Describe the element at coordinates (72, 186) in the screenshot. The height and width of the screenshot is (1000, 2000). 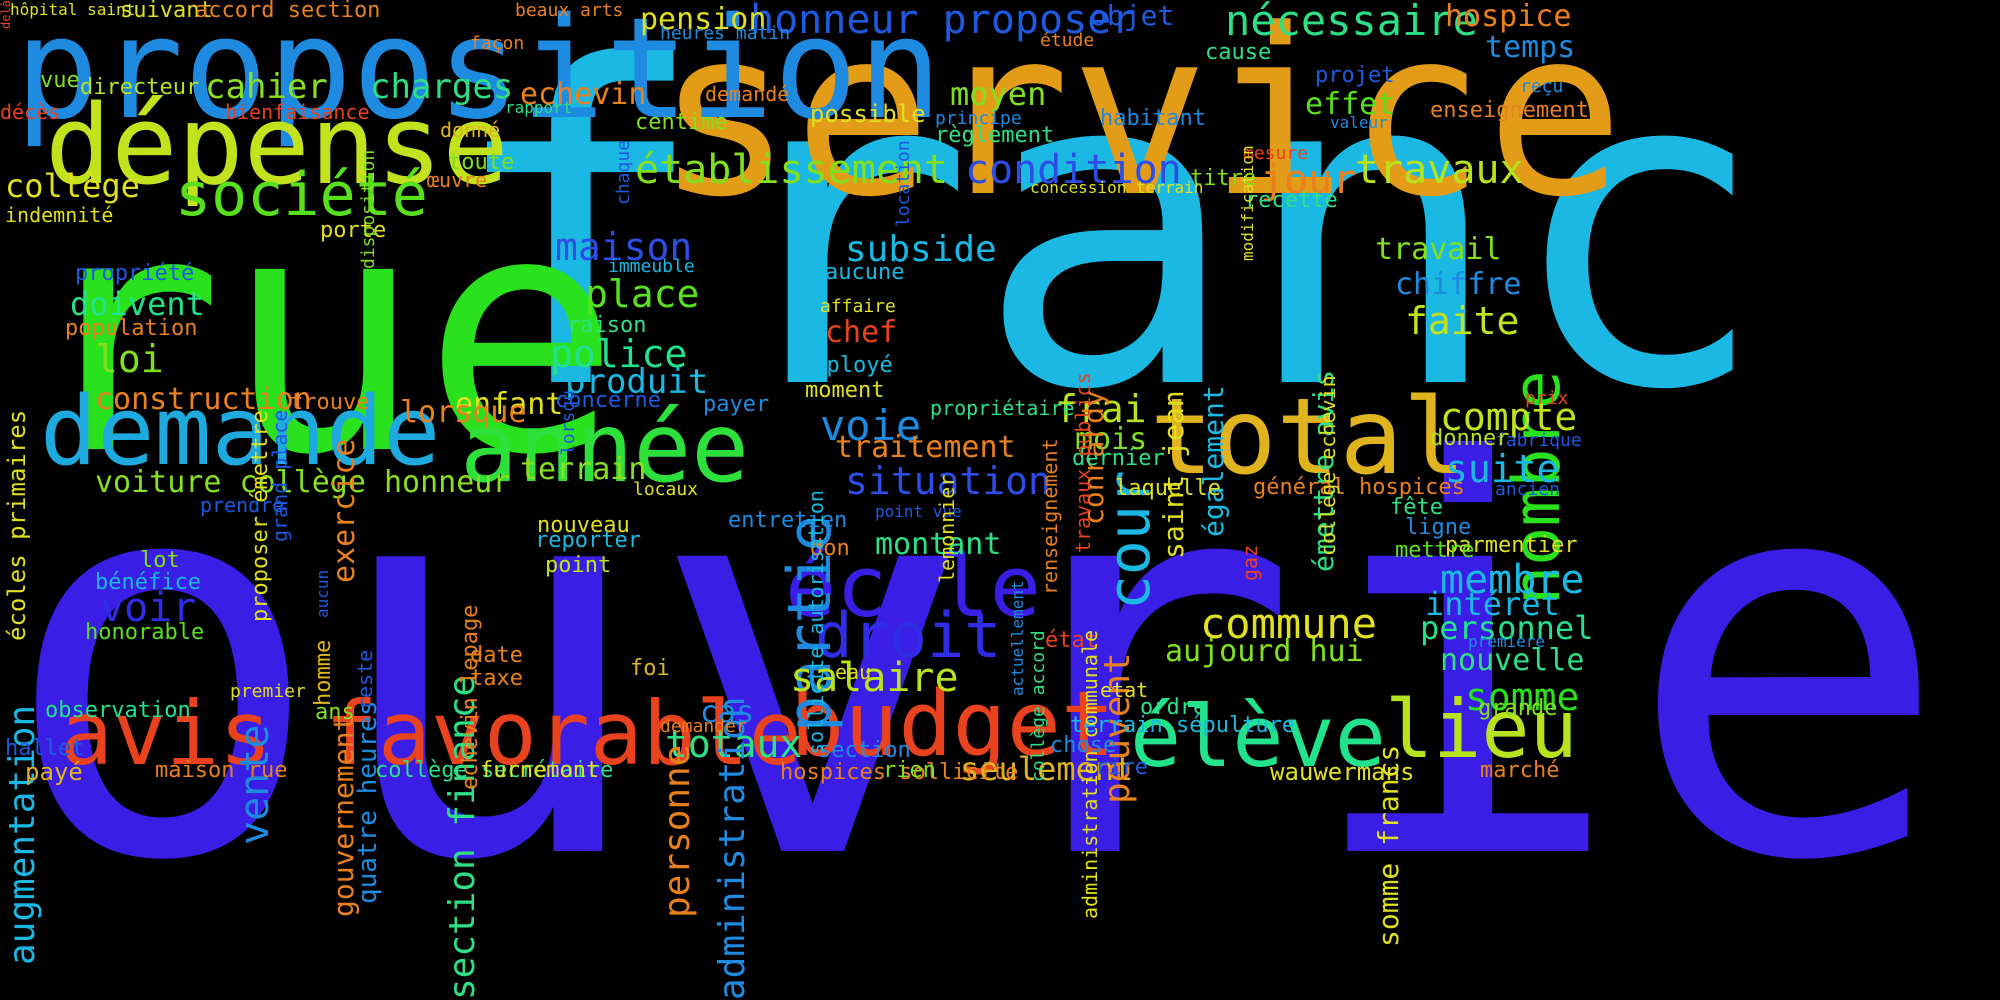
I see `word-27: collège` at that location.